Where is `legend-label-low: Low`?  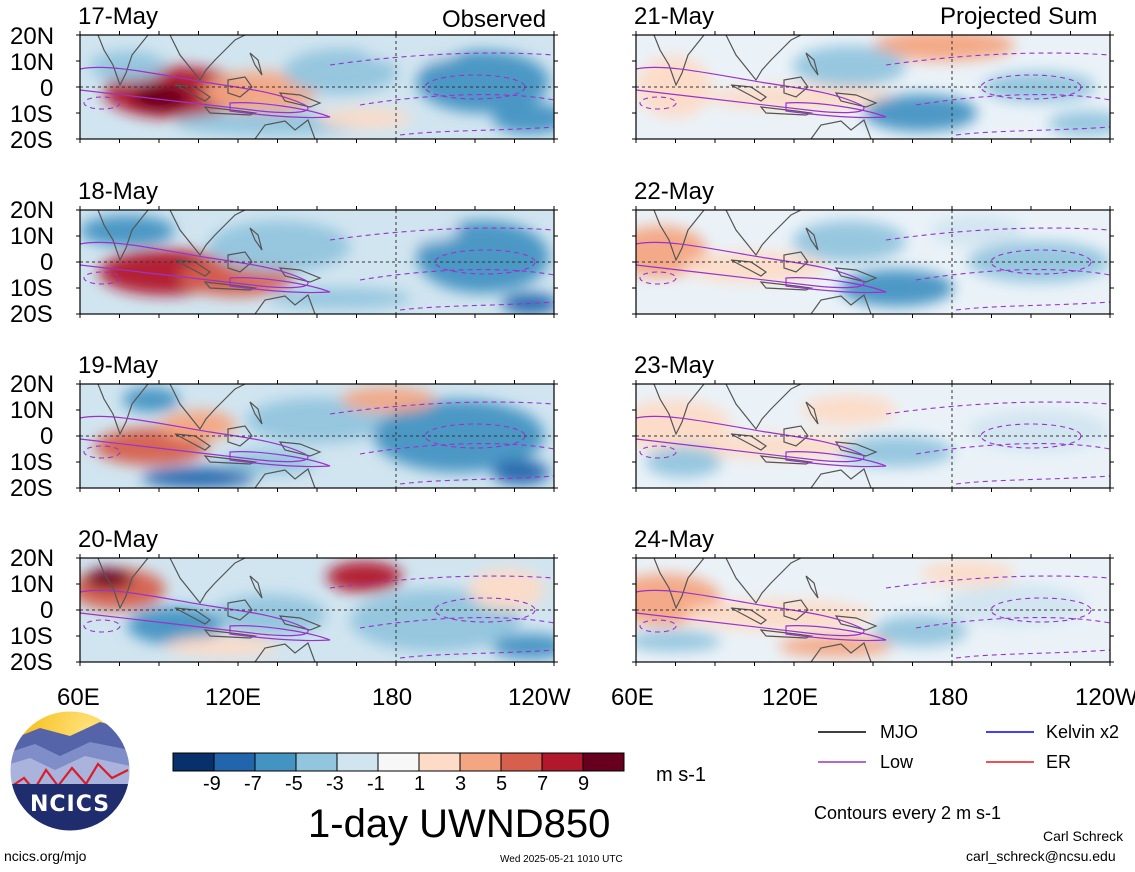
legend-label-low: Low is located at coordinates (897, 762).